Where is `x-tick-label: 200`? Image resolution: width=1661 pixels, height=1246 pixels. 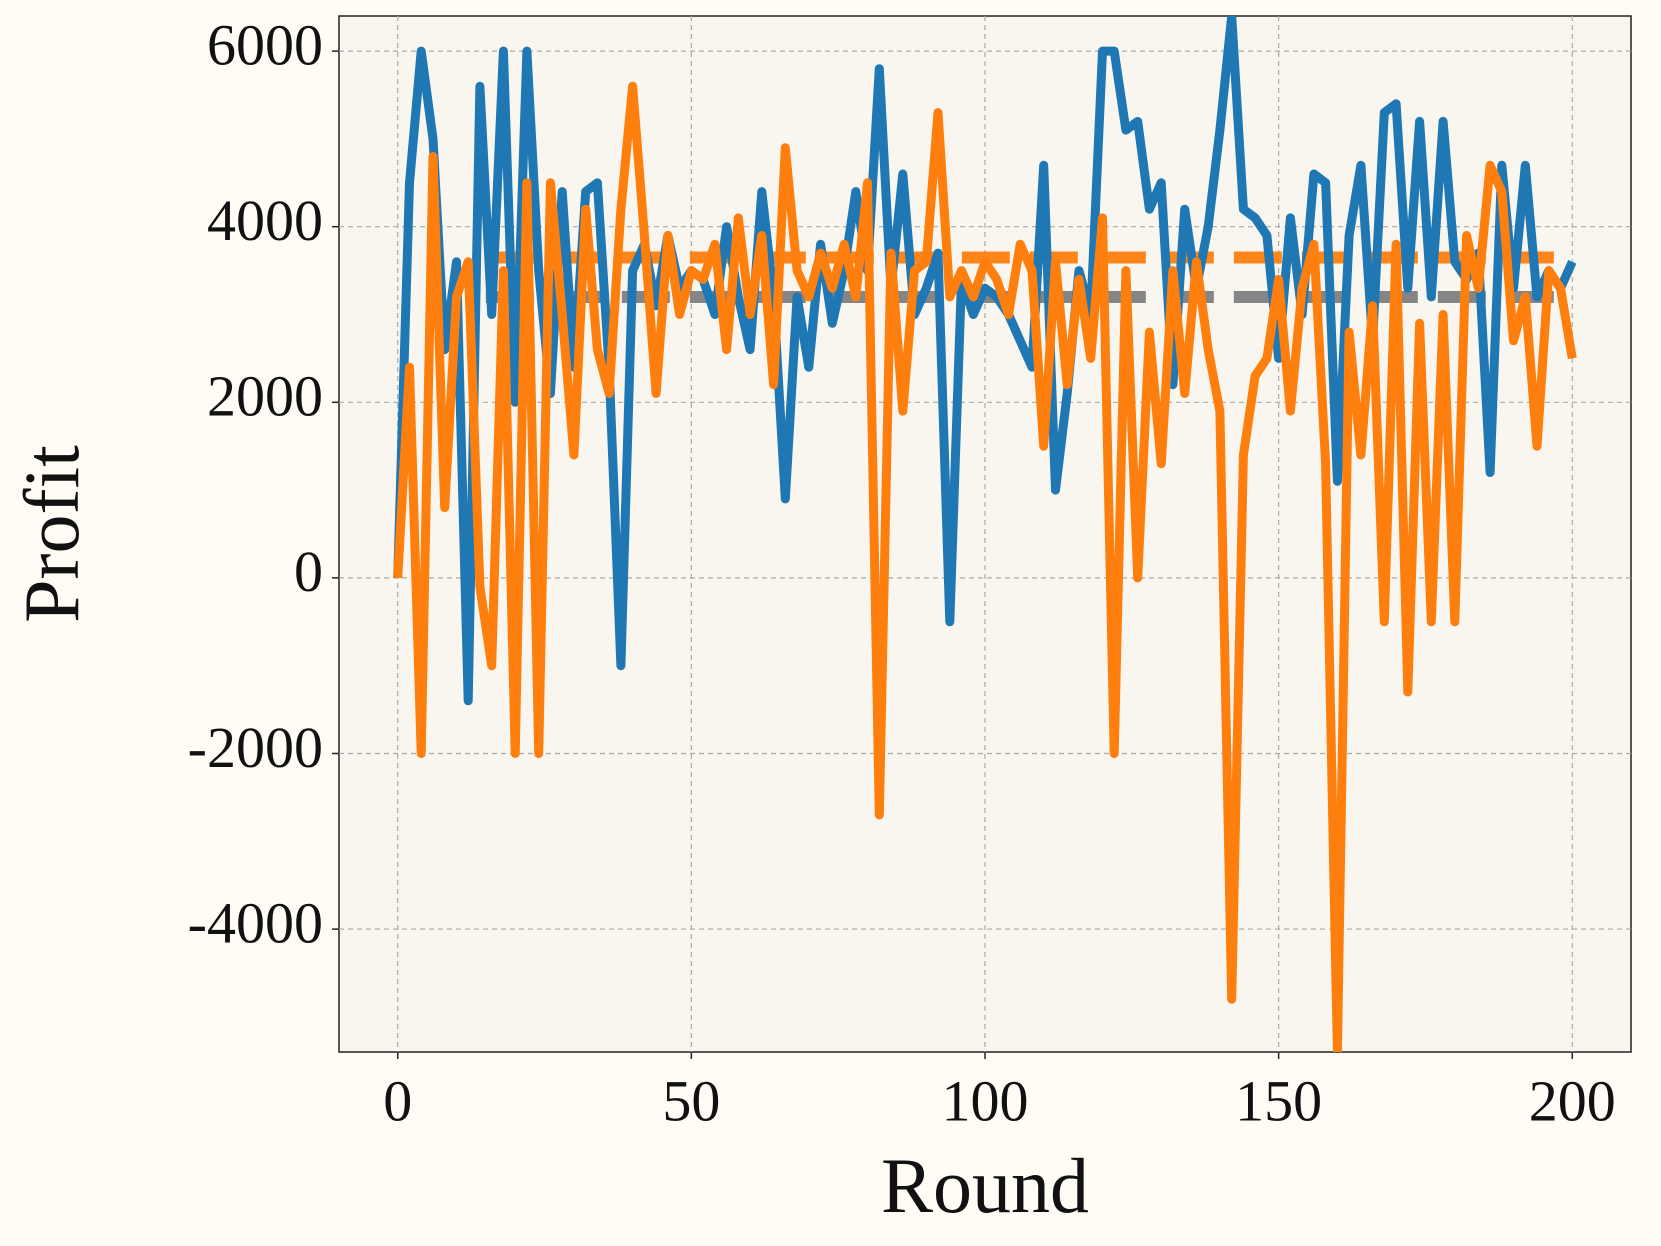 x-tick-label: 200 is located at coordinates (1572, 1100).